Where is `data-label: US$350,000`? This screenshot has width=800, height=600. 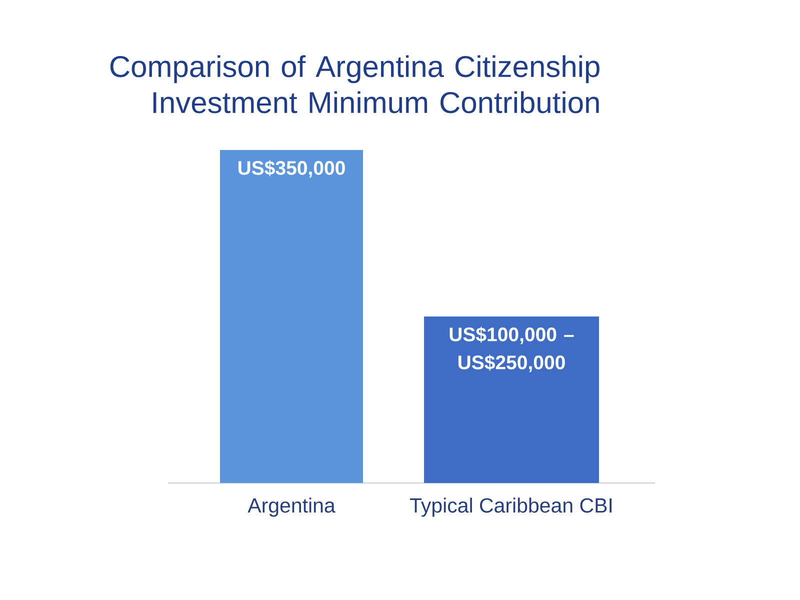
data-label: US$350,000 is located at coordinates (291, 169).